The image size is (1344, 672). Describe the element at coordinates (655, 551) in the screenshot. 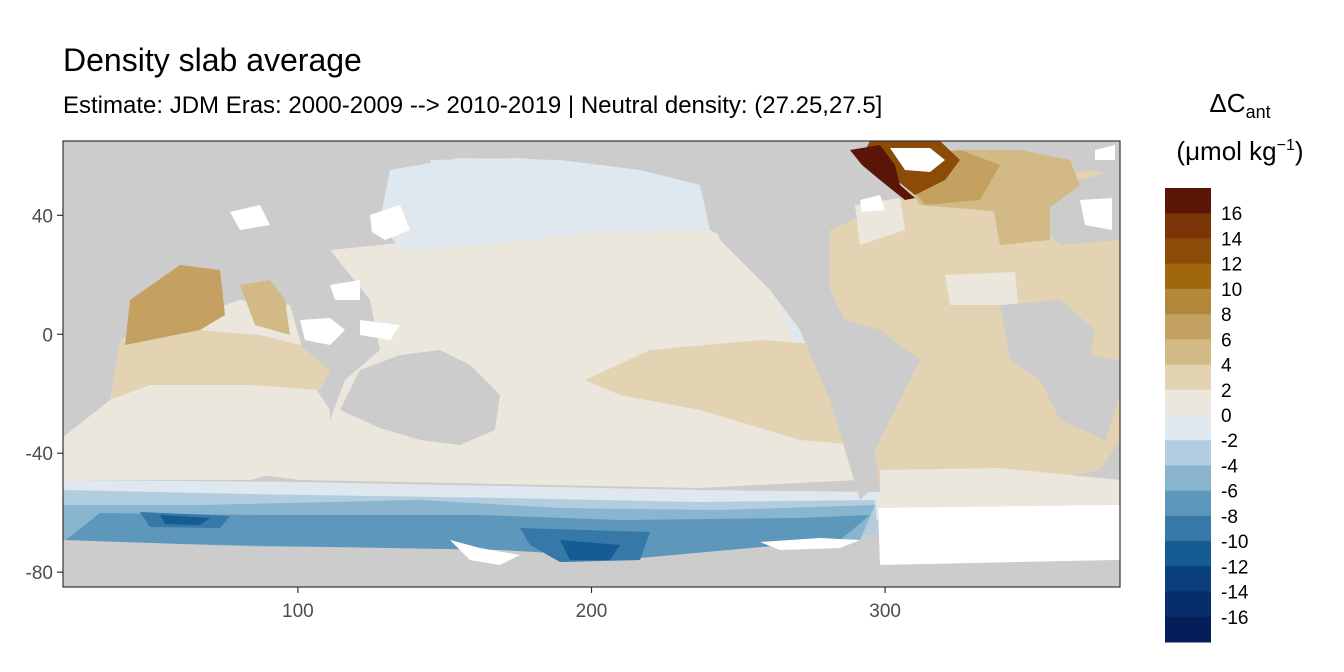

I see `antarctic-ice-shelf` at that location.